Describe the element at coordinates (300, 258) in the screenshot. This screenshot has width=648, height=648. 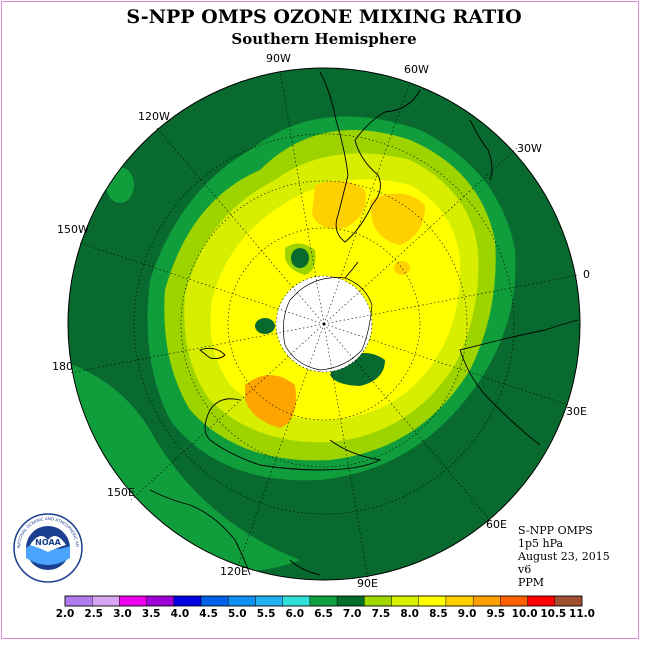
I see `field-dark-spot-north` at that location.